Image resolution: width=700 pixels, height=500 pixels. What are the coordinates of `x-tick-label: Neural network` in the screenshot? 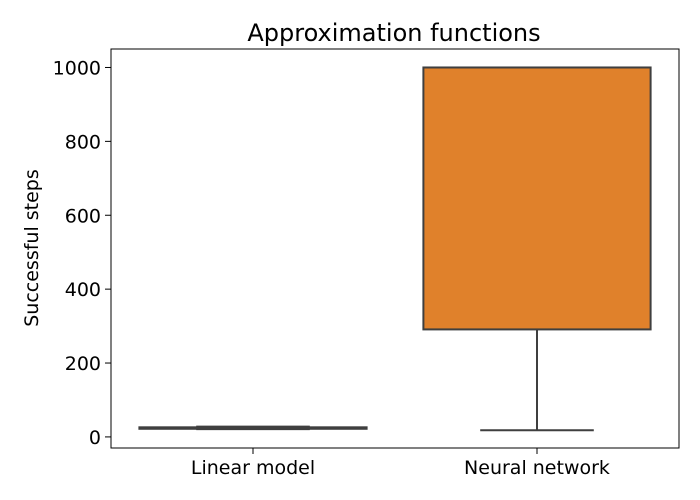 It's located at (537, 468).